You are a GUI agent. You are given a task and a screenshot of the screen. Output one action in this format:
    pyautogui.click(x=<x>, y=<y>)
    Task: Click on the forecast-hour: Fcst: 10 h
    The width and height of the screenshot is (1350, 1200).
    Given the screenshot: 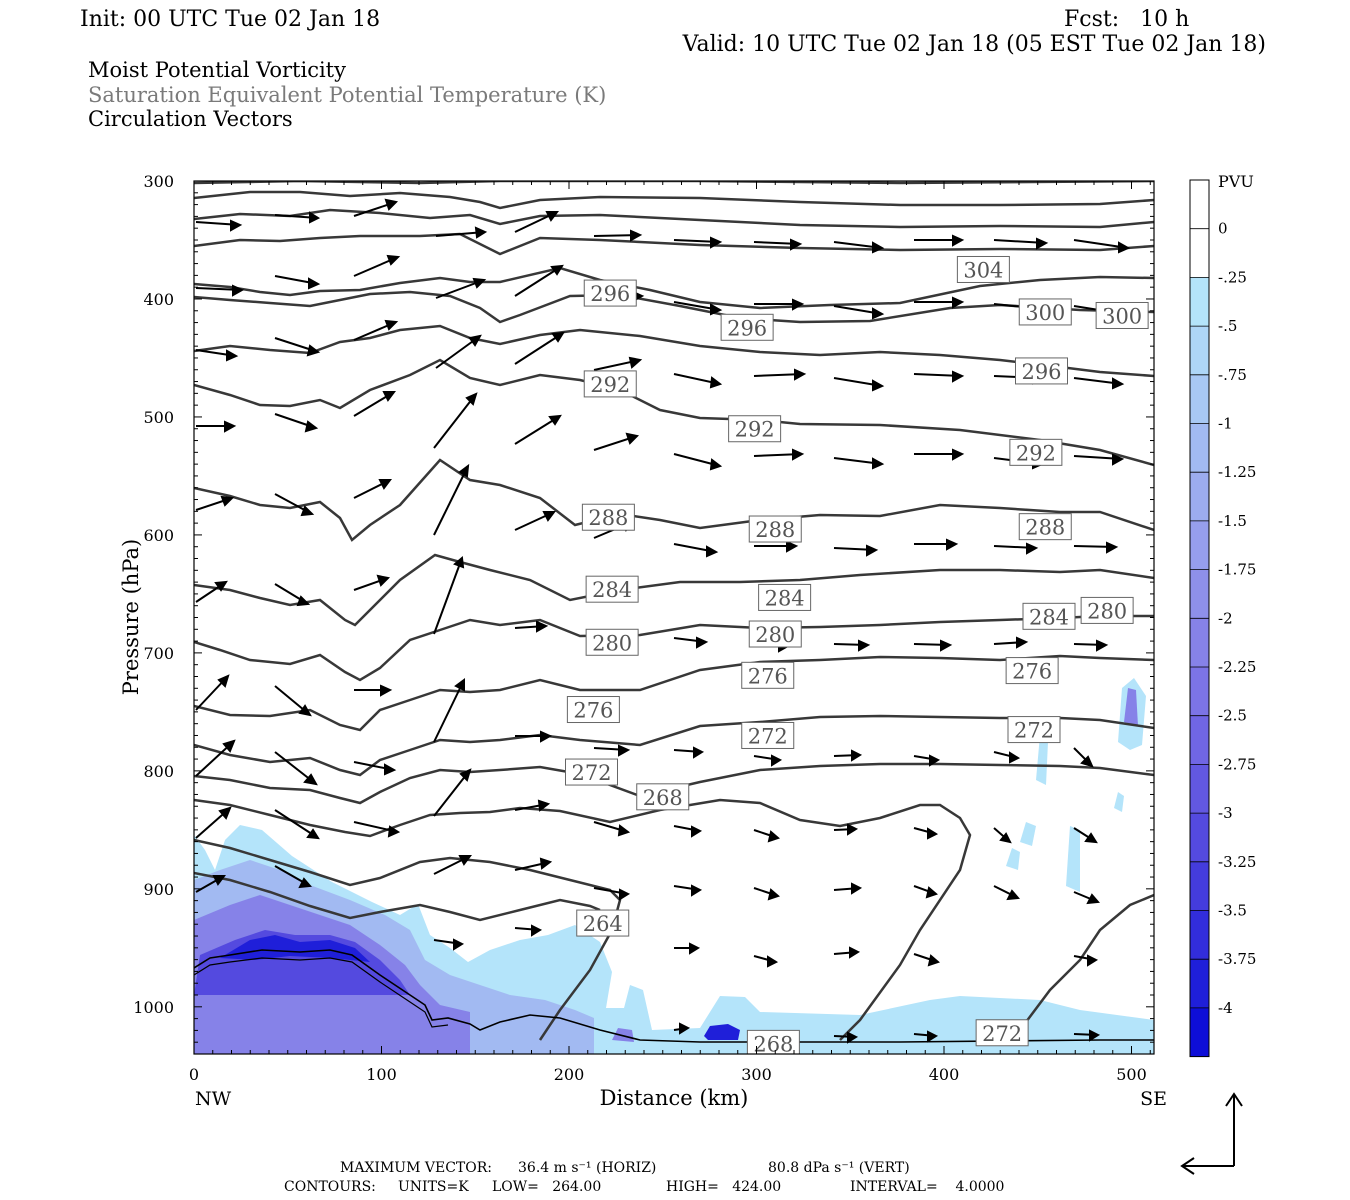 What is the action you would take?
    pyautogui.click(x=1126, y=19)
    